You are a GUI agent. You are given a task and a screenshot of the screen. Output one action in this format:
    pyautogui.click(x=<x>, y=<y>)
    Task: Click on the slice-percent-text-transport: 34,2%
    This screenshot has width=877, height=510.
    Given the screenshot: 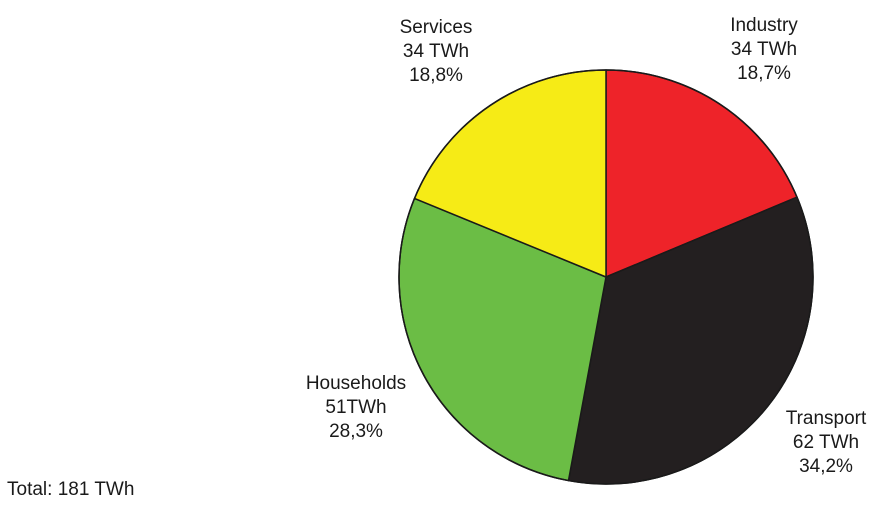 What is the action you would take?
    pyautogui.click(x=826, y=466)
    